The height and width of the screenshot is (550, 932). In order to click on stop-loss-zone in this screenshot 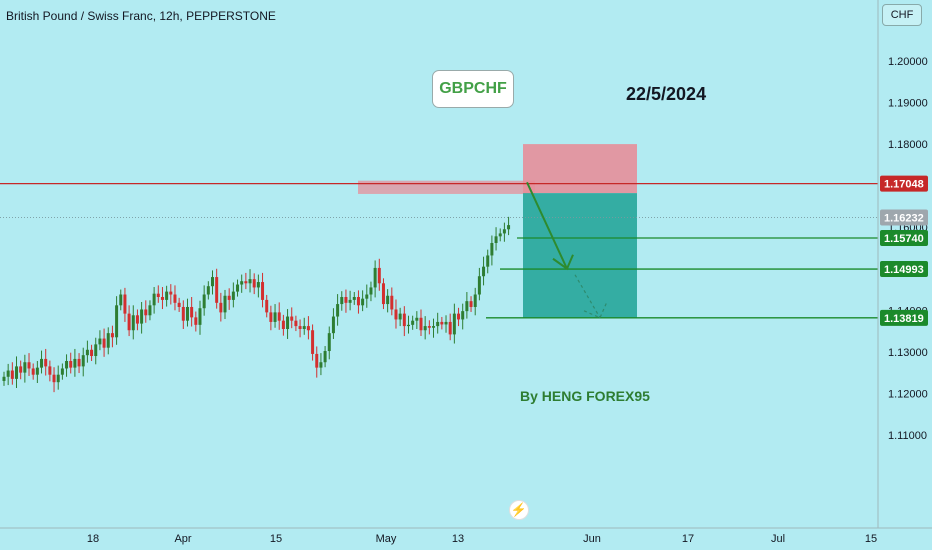, I will do `click(580, 169)`.